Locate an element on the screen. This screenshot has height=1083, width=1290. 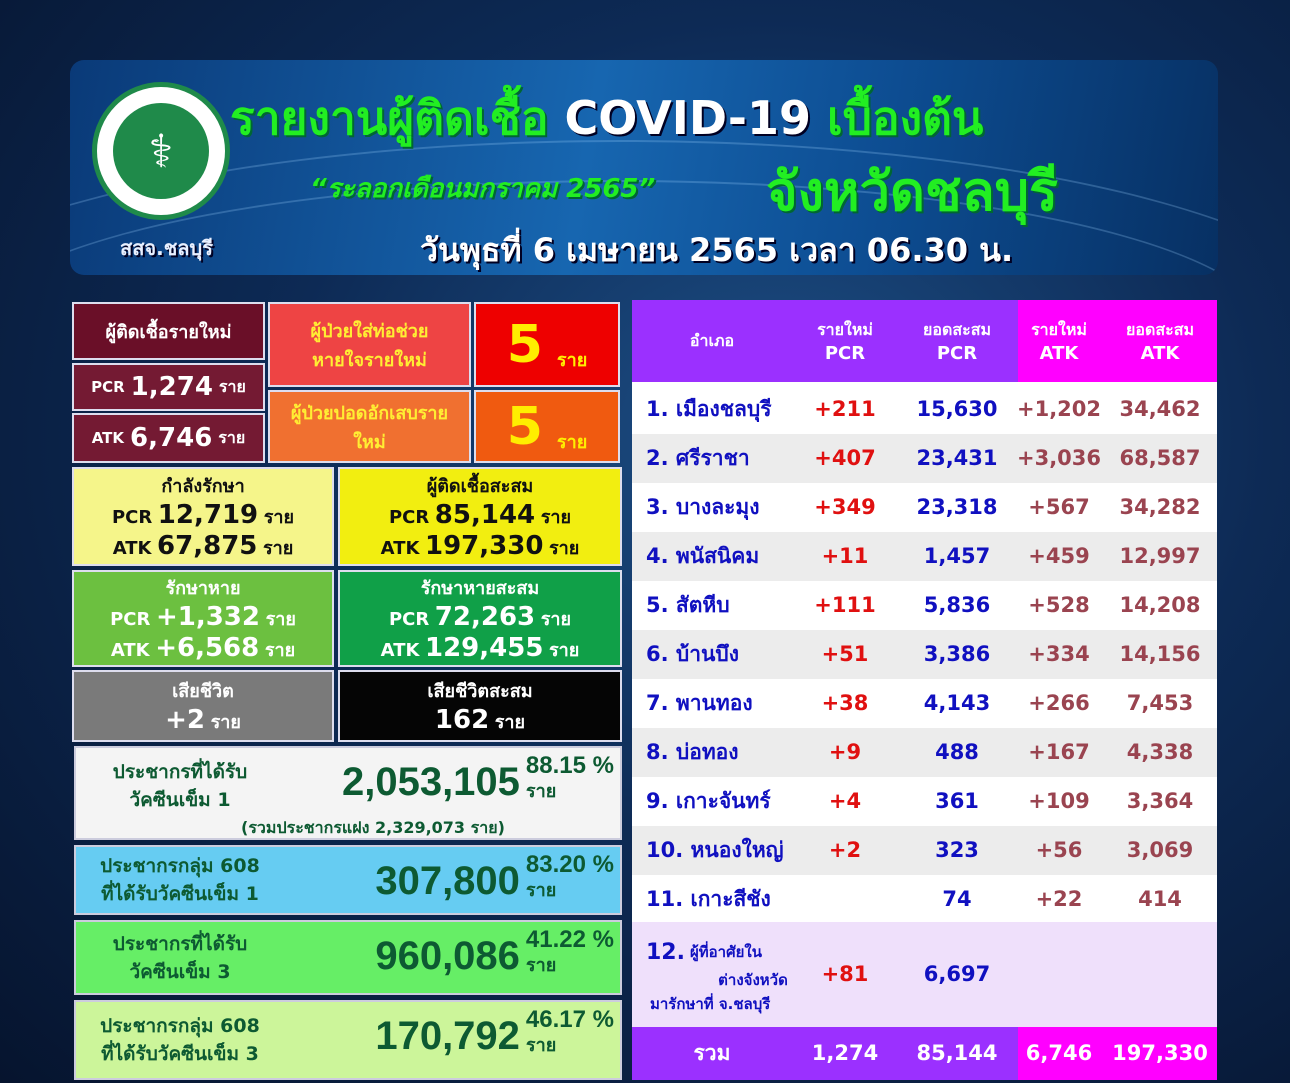
ventilator-label: ผู้ป่วยใส่ท่อช่วยหายใจรายใหม่ is located at coordinates (369, 344).